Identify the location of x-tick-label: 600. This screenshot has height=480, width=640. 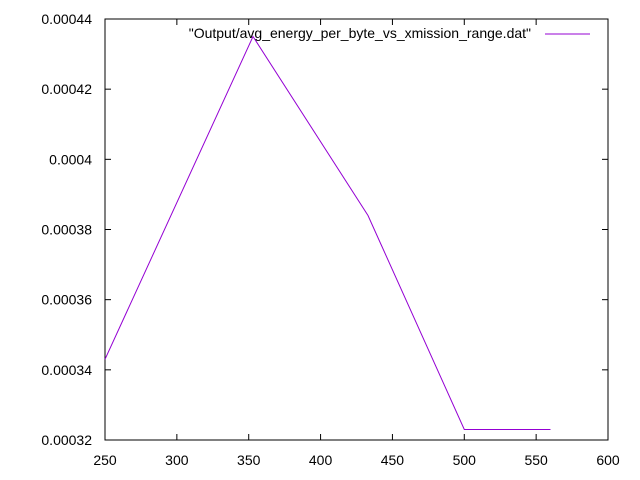
(608, 460).